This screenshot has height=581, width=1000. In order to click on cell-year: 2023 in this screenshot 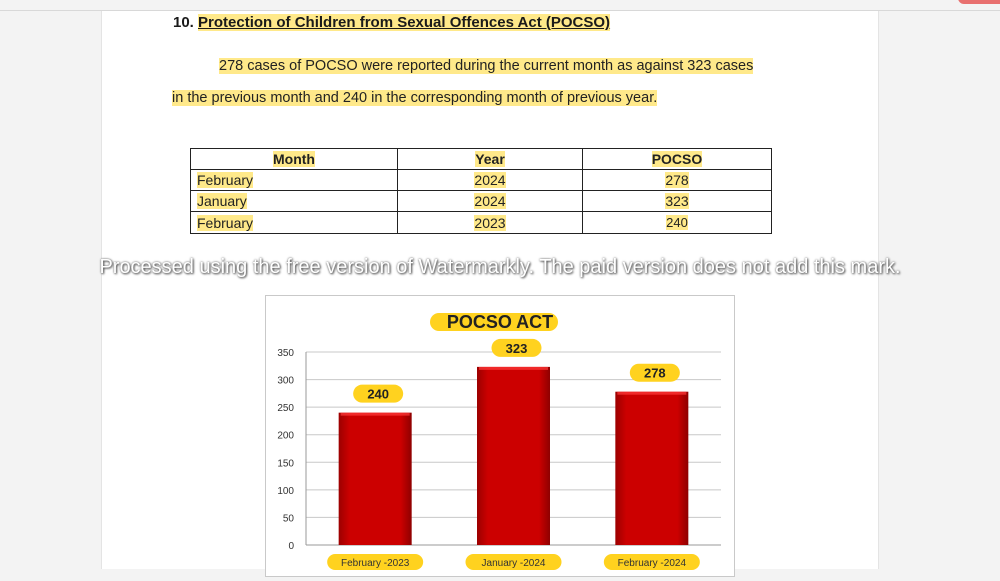, I will do `click(490, 222)`.